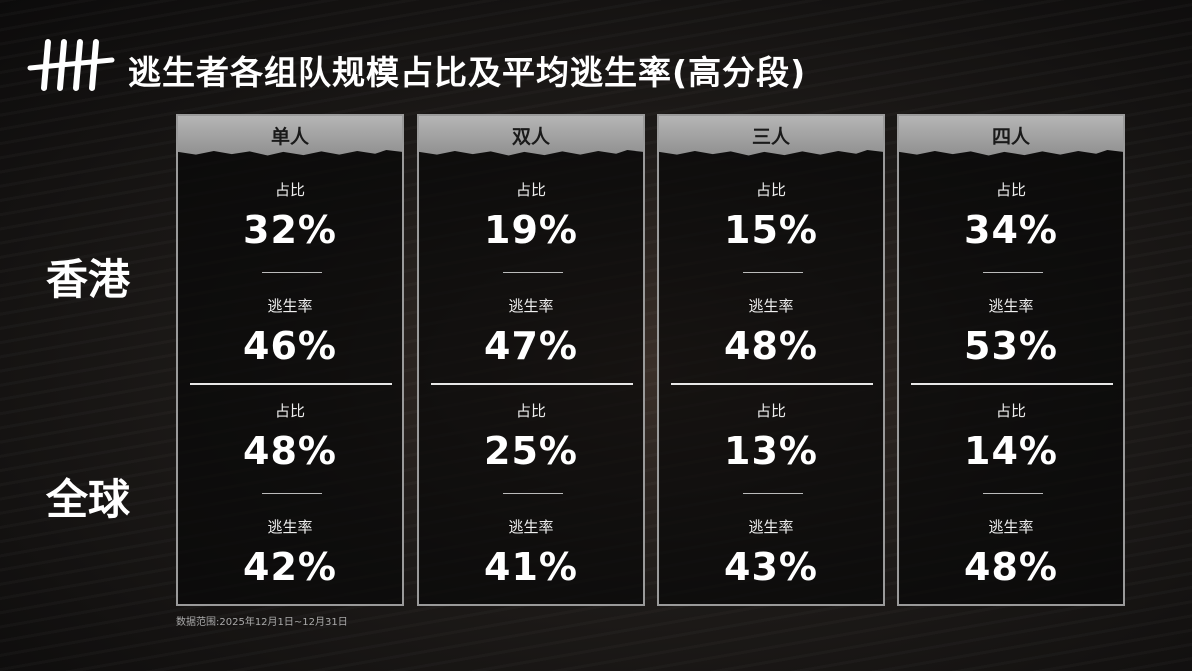 The image size is (1192, 671). I want to click on region-label-hk: 香港, so click(87, 279).